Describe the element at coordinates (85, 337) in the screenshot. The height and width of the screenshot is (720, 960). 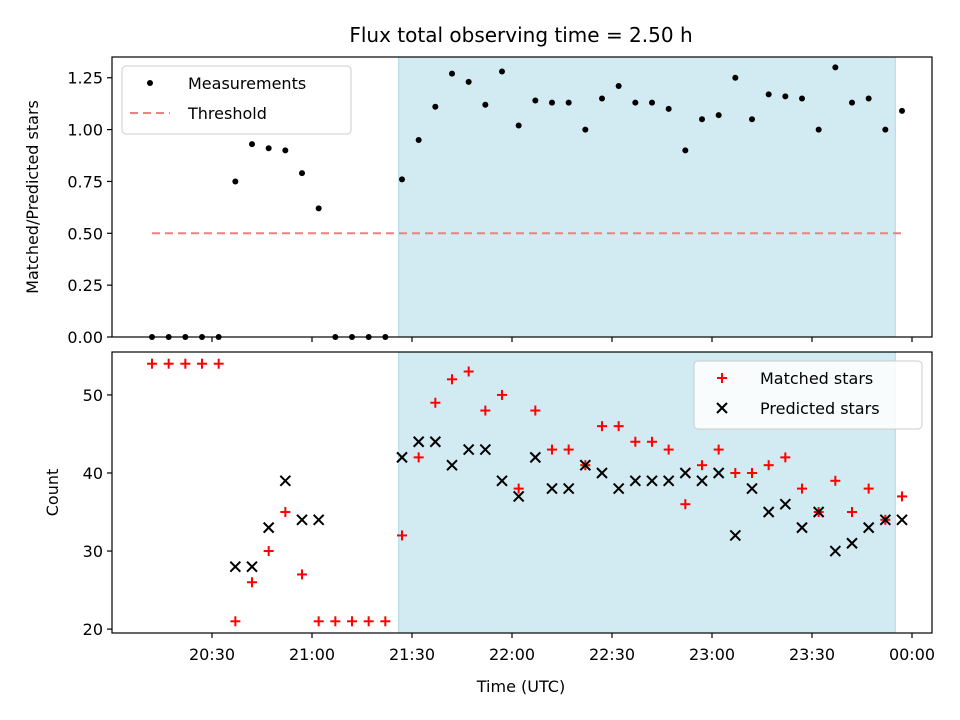
I see `y-tick-label: 0.00` at that location.